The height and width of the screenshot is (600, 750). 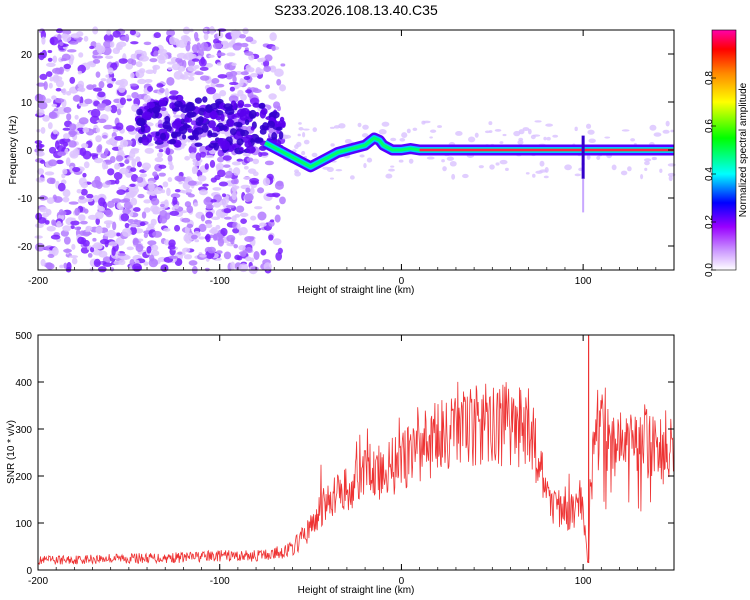 What do you see at coordinates (23, 477) in the screenshot?
I see `snr-y-tick-label: 200` at bounding box center [23, 477].